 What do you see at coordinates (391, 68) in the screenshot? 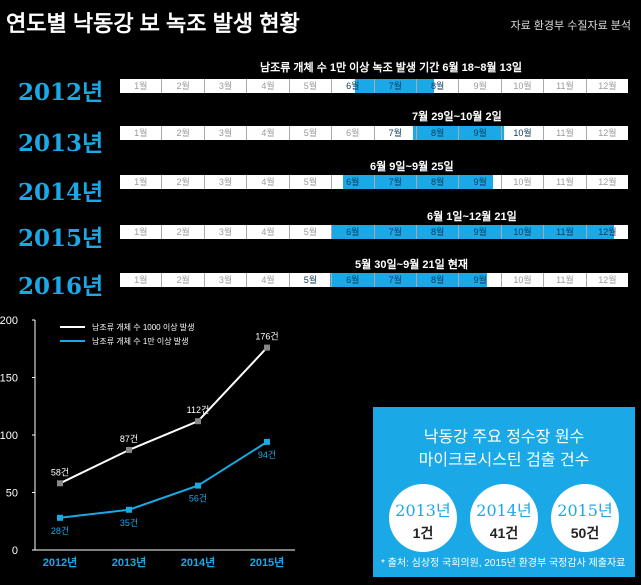
I see `timeline-period-label: 남조류 개체 수 1만 이상 녹조 발생 기간 6월 18~8월 13일` at bounding box center [391, 68].